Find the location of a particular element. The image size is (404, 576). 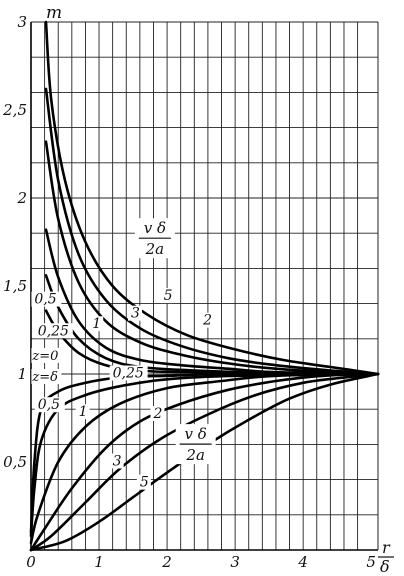

y-tick-label: 2,5 is located at coordinates (14, 110).